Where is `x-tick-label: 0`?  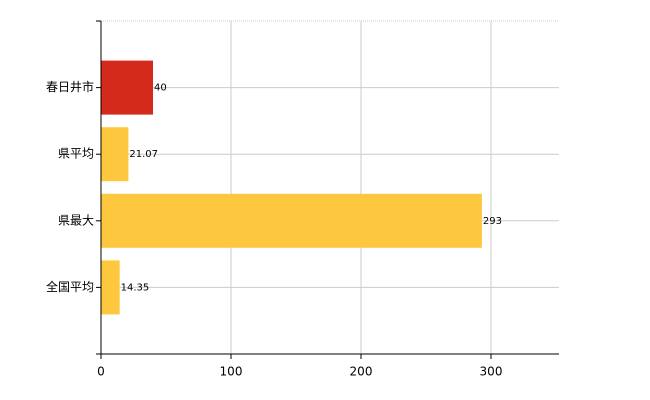 x-tick-label: 0 is located at coordinates (101, 372).